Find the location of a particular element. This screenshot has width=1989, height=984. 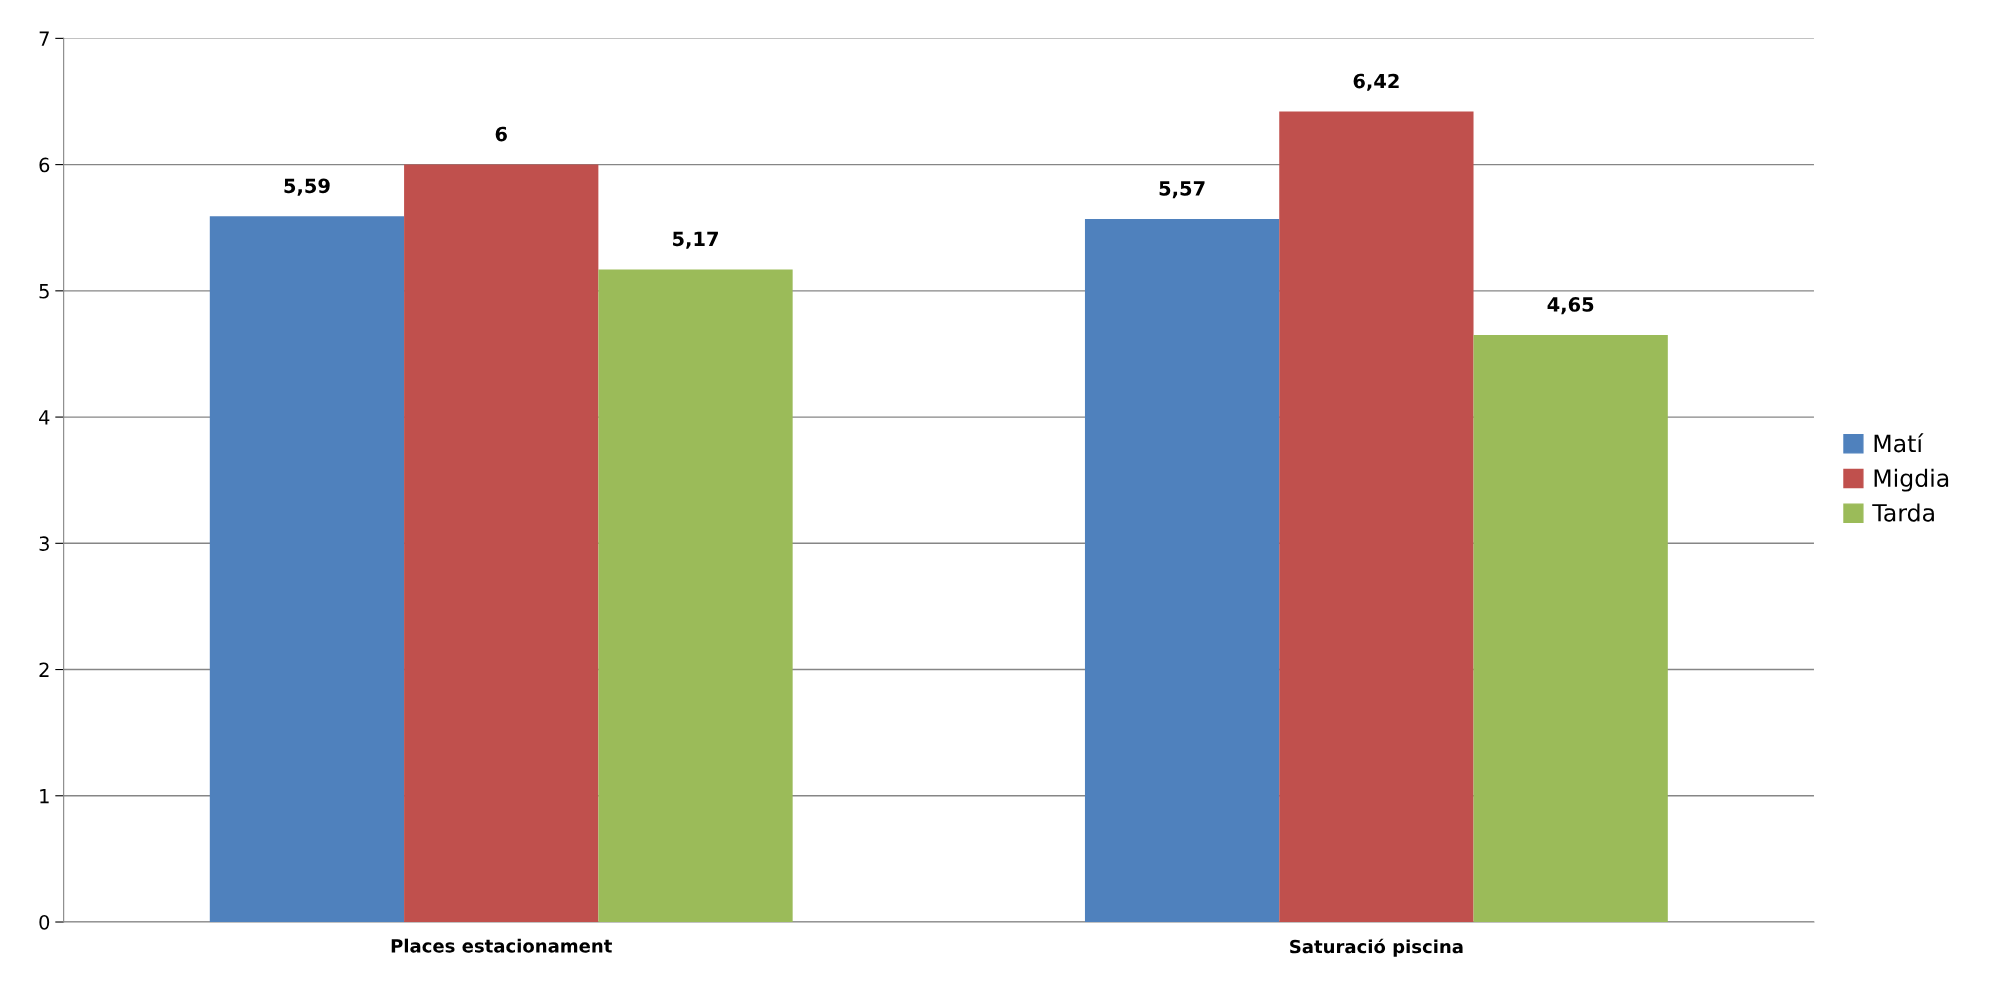

legend-label: Migdia is located at coordinates (1911, 480).